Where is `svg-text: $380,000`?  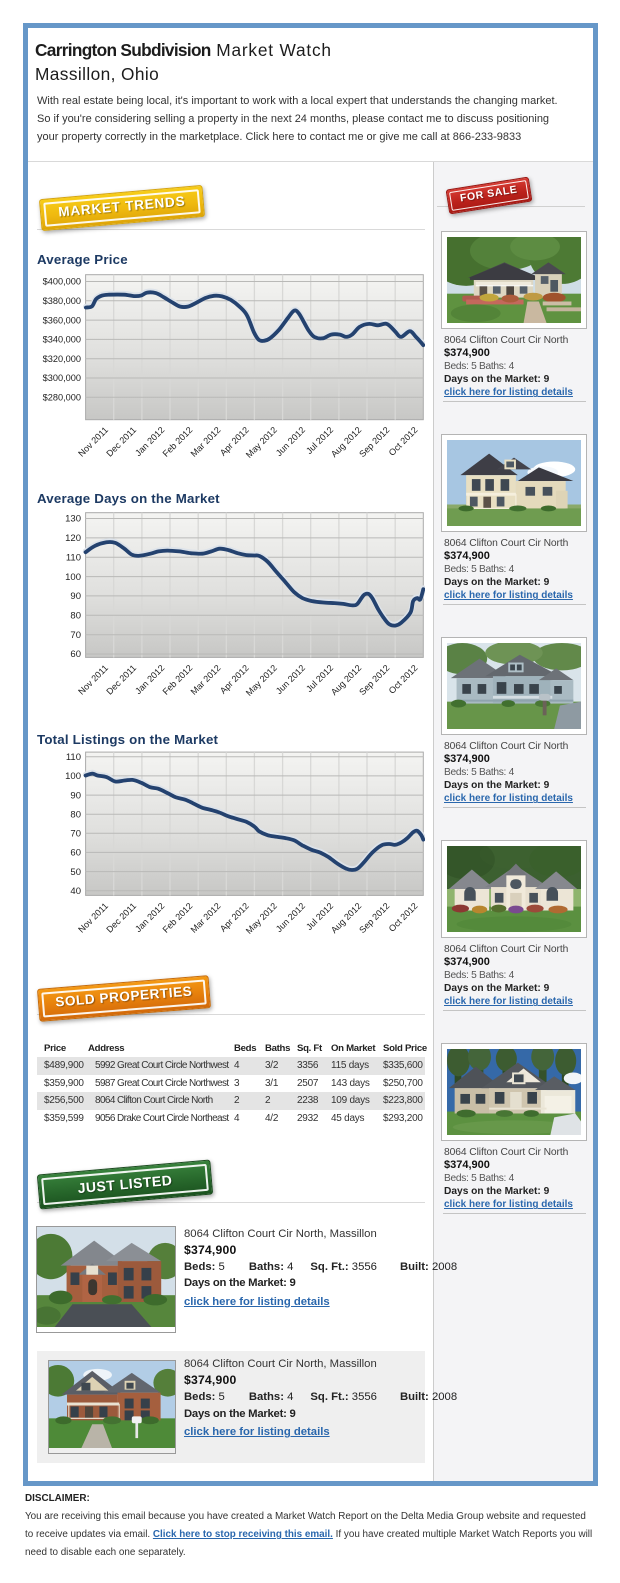
svg-text: $380,000 is located at coordinates (62, 301).